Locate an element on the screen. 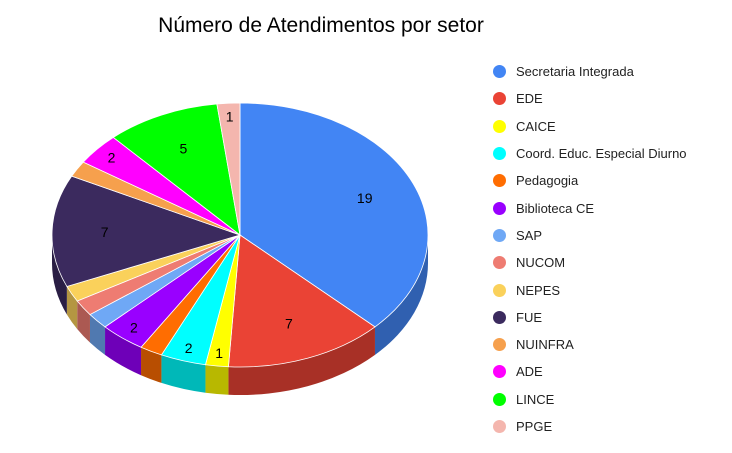 The height and width of the screenshot is (453, 732). legend-label: ADE is located at coordinates (529, 372).